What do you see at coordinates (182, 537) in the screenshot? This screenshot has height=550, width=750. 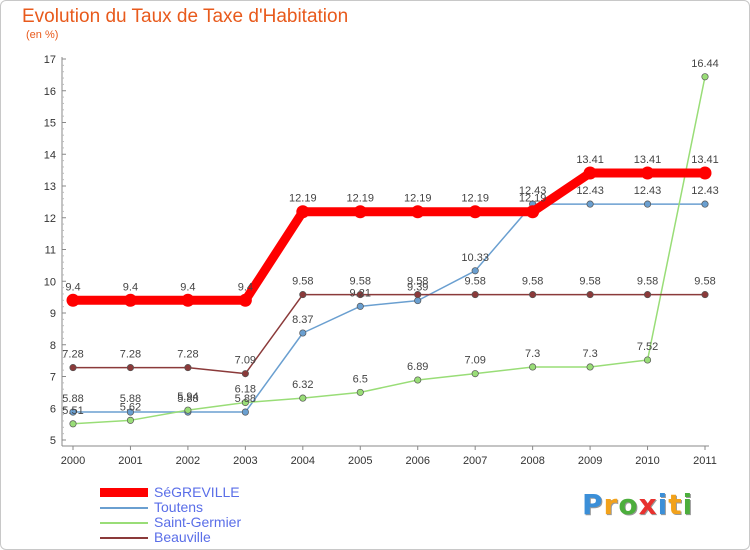 I see `legend-label: Beauville` at bounding box center [182, 537].